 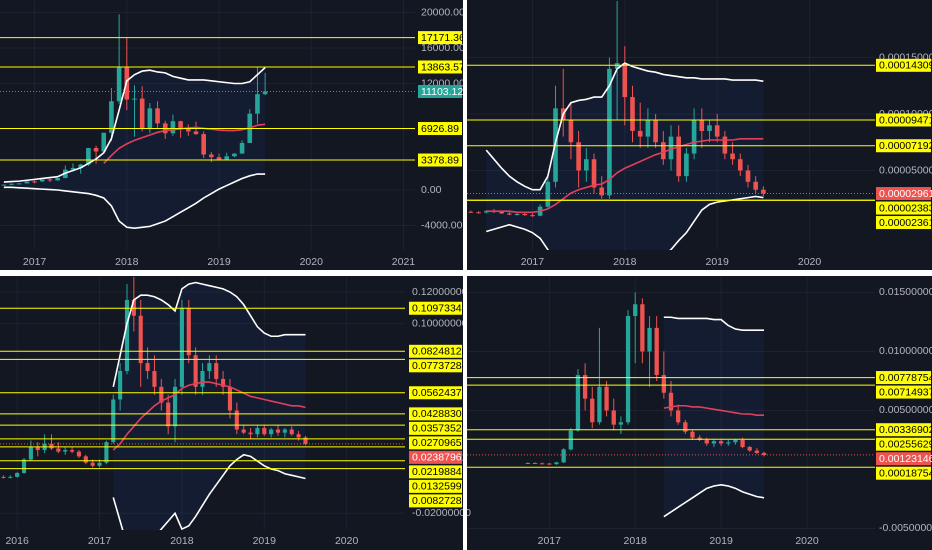 I want to click on level-label: 0.02709653, so click(x=440, y=443).